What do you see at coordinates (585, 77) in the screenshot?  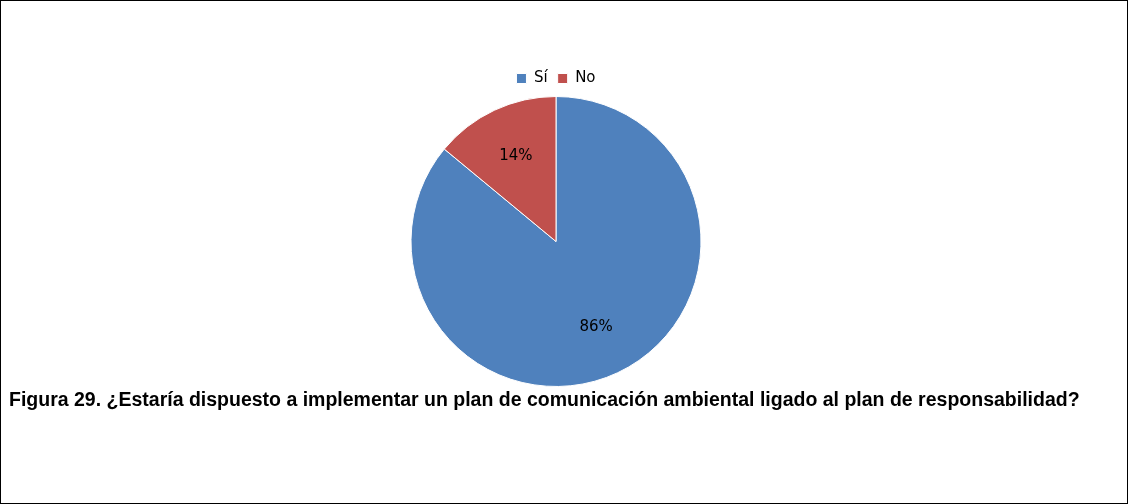 I see `legend-label: No` at bounding box center [585, 77].